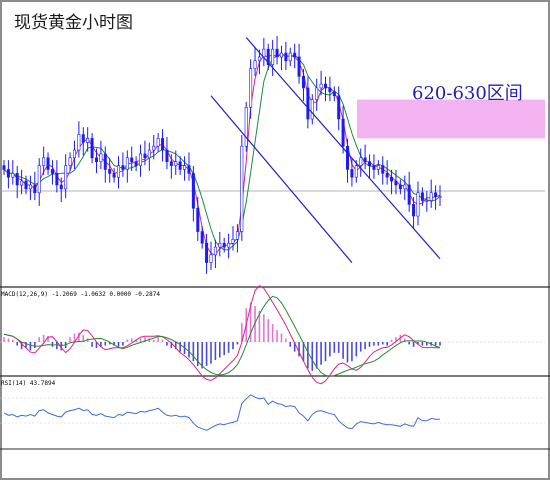 This screenshot has height=480, width=550. I want to click on macd-signal-line, so click(222, 336).